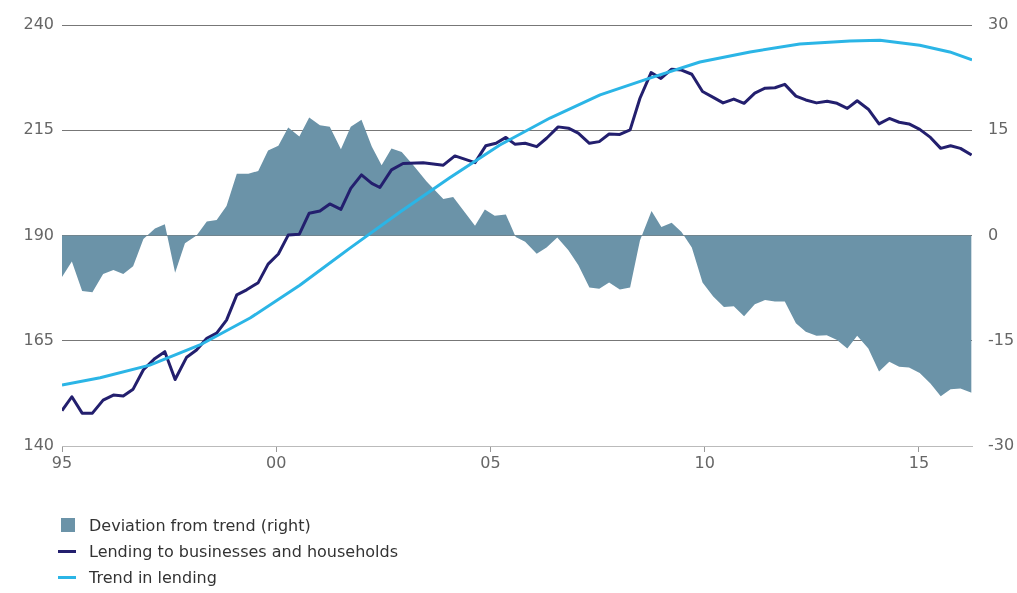 This screenshot has width=1017, height=593. What do you see at coordinates (38, 445) in the screenshot?
I see `y-tick-label: 140` at bounding box center [38, 445].